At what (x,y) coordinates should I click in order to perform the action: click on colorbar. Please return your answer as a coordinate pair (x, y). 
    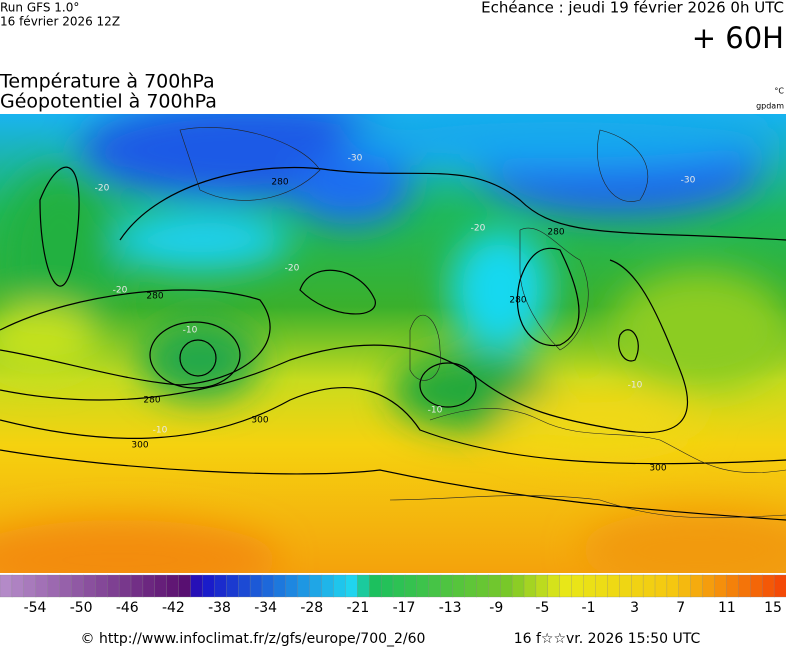
    Looking at the image, I should click on (393, 586).